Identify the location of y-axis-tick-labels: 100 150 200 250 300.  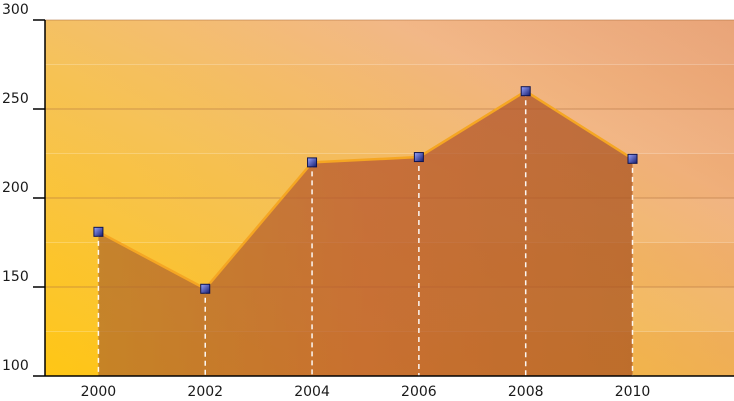
(15, 188).